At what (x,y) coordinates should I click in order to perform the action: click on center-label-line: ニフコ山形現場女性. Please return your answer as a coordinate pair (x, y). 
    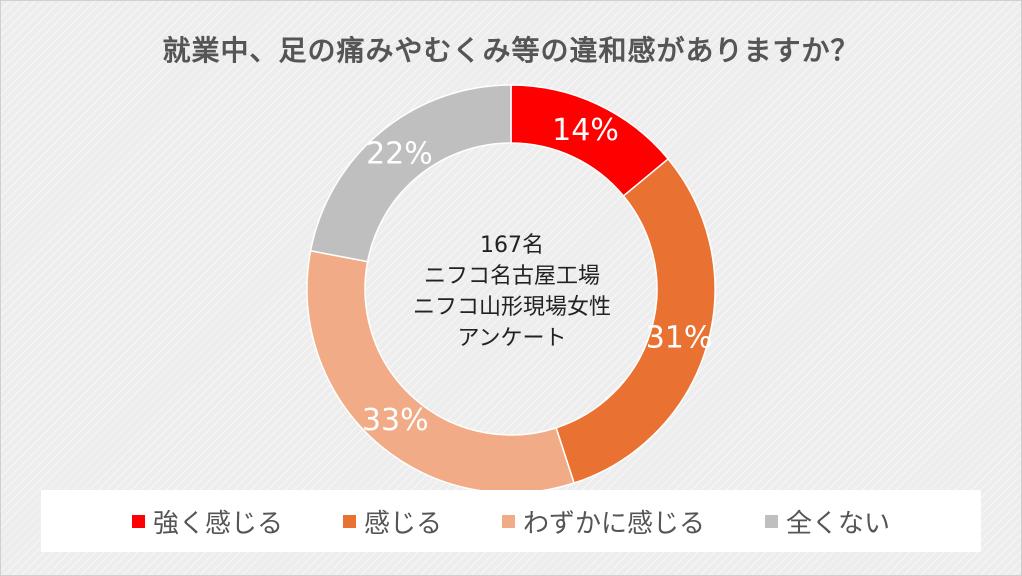
    Looking at the image, I should click on (511, 307).